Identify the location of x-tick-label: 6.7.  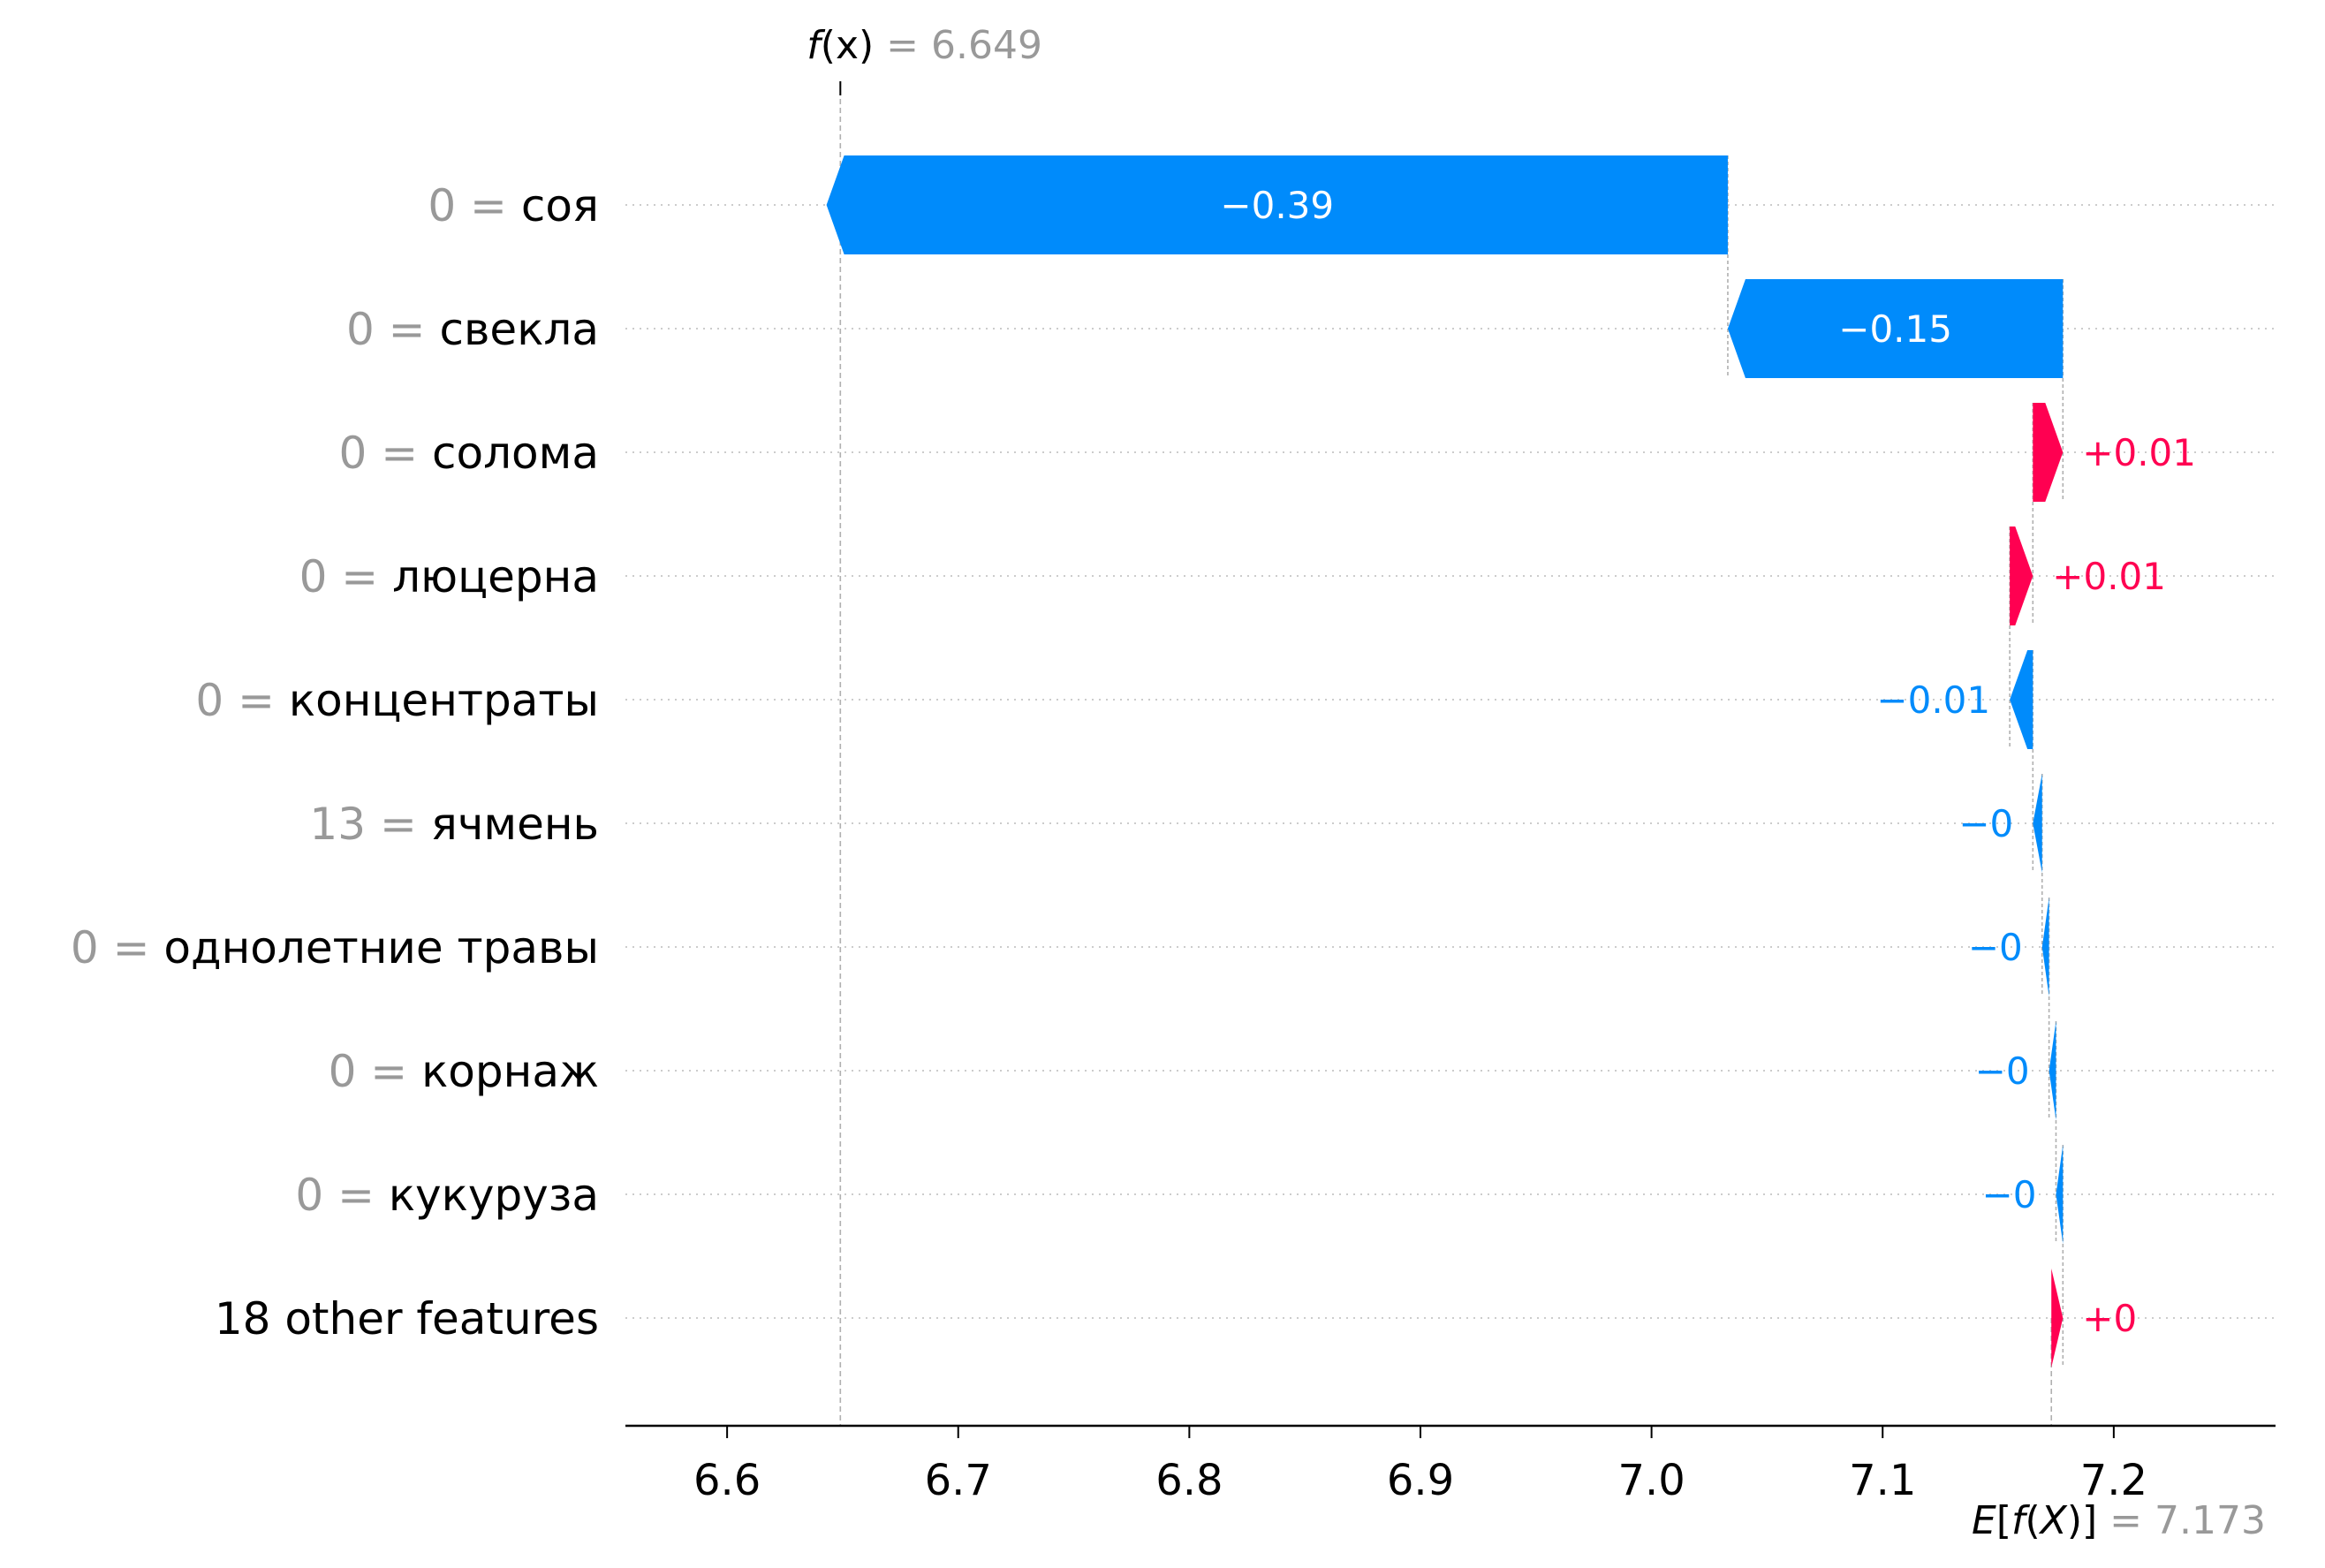
(958, 1480).